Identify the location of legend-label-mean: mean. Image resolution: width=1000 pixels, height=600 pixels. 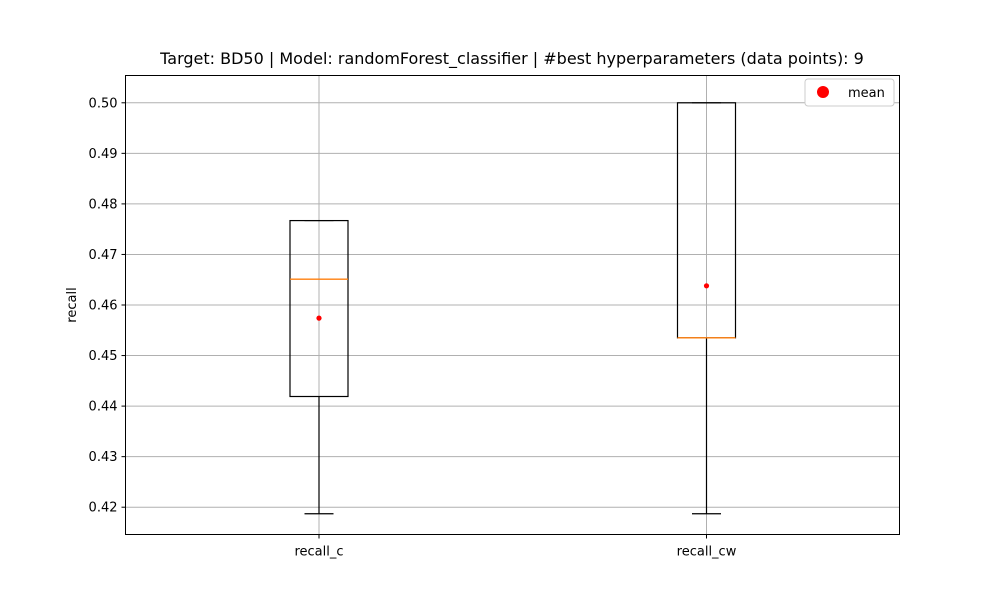
(866, 93).